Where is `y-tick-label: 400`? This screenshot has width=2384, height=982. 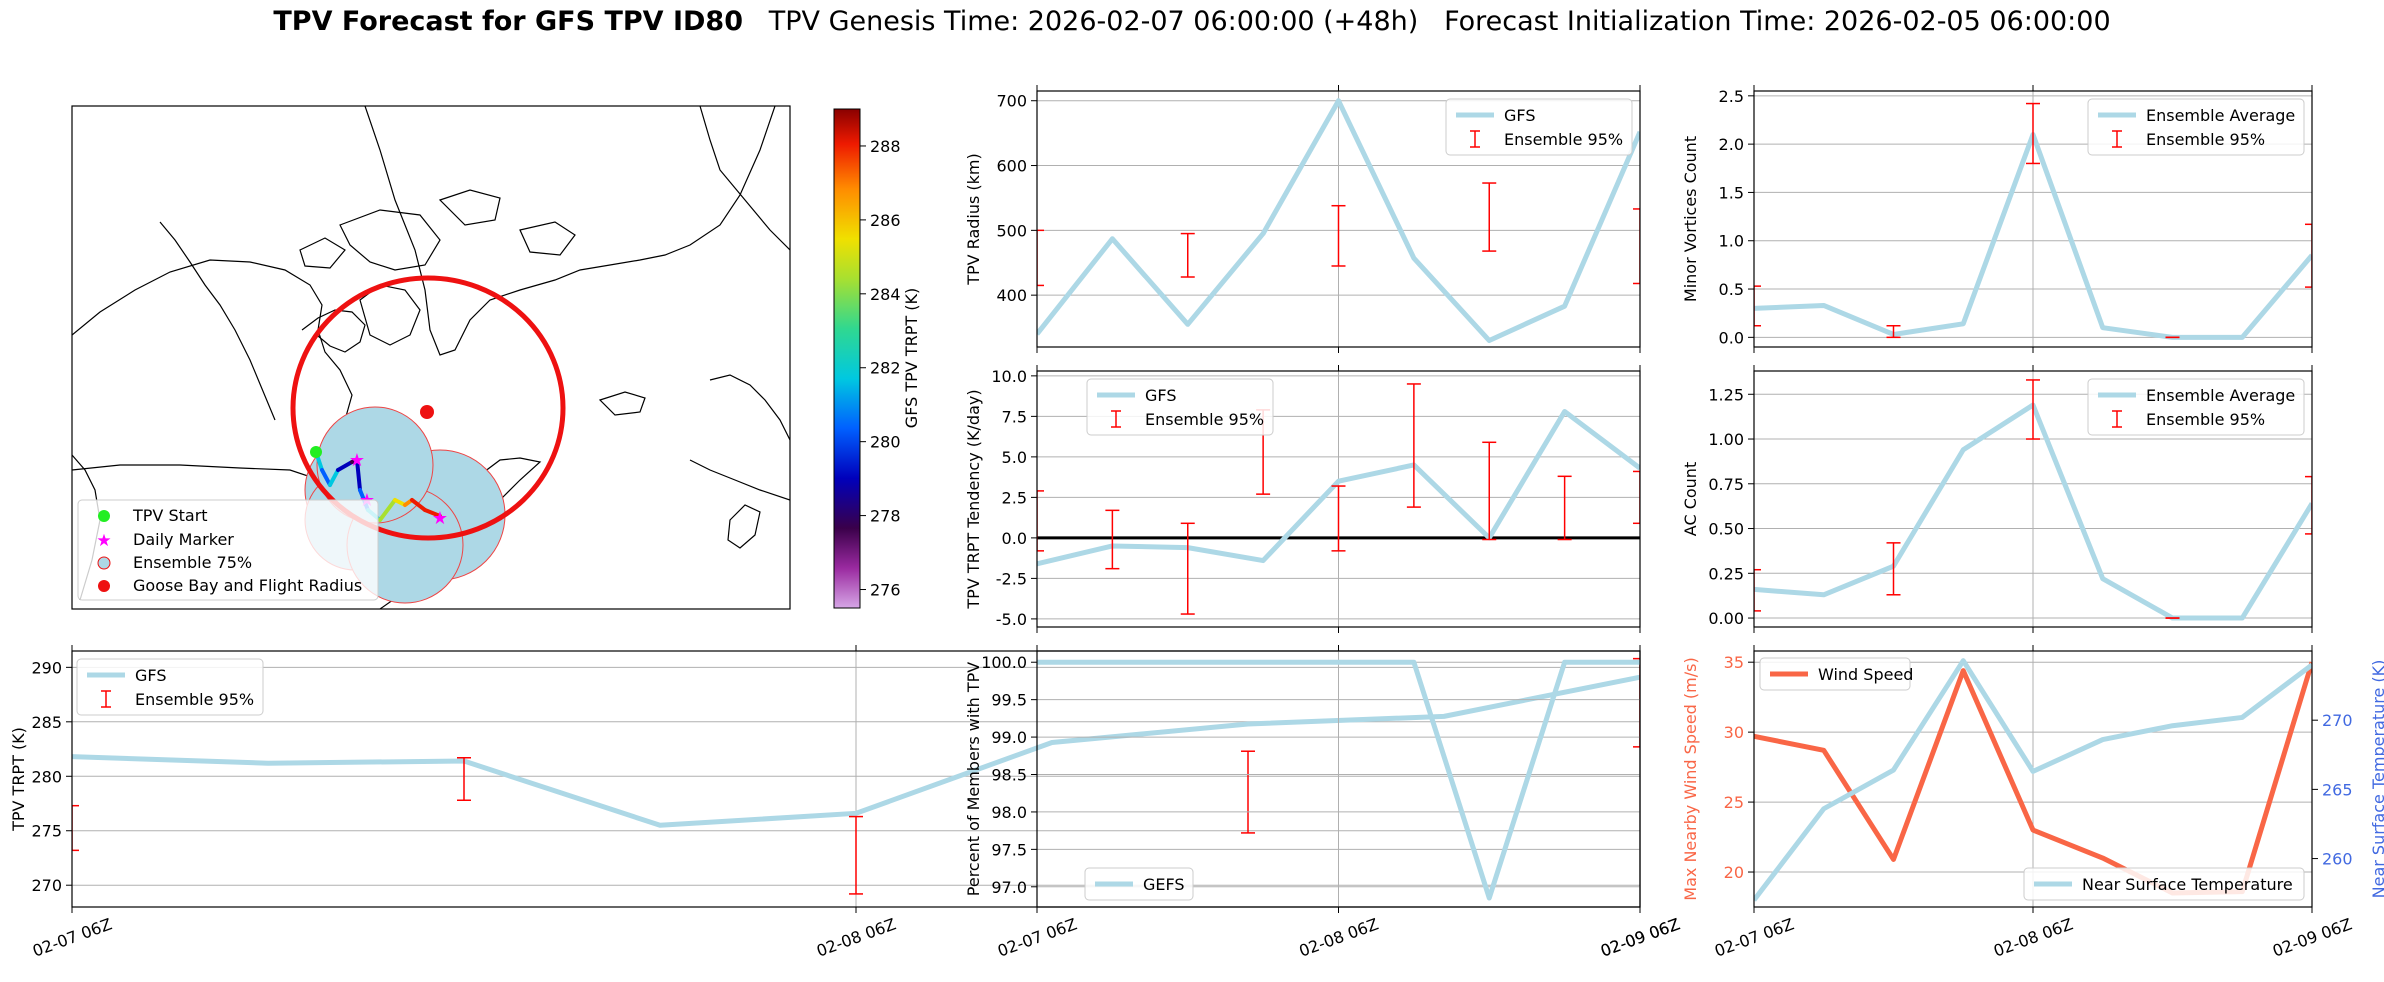
y-tick-label: 400 is located at coordinates (1011, 295).